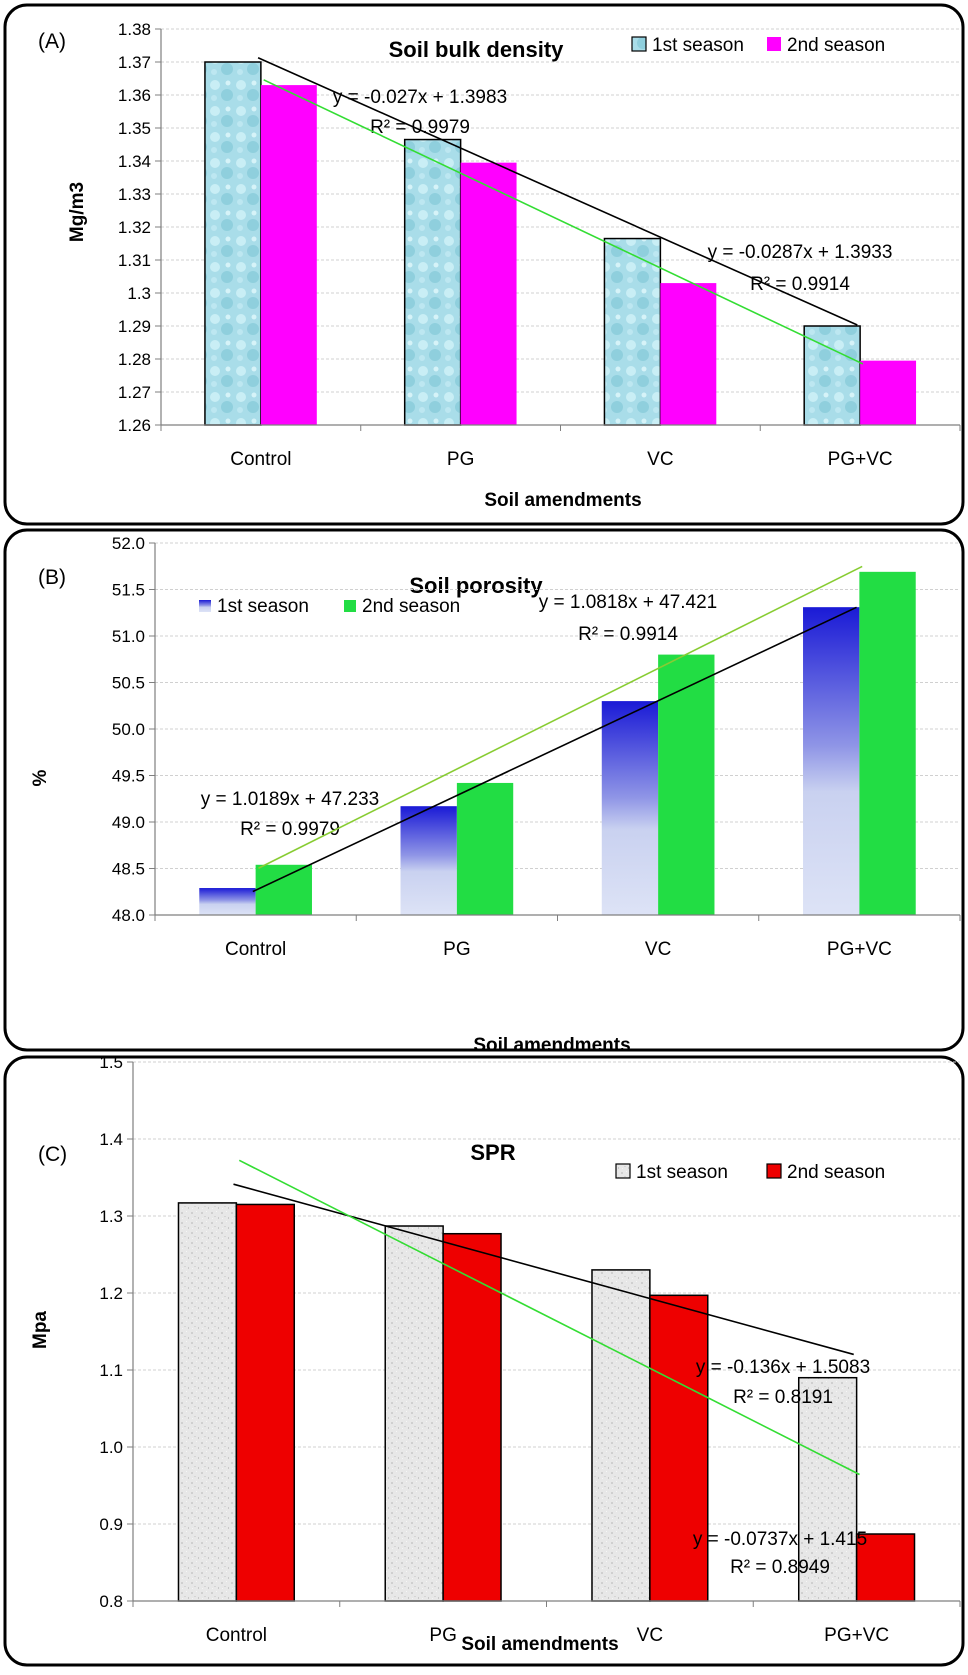  Describe the element at coordinates (628, 602) in the screenshot. I see `panel-b-trend-equation: y = 1.0818x + 47.421` at that location.